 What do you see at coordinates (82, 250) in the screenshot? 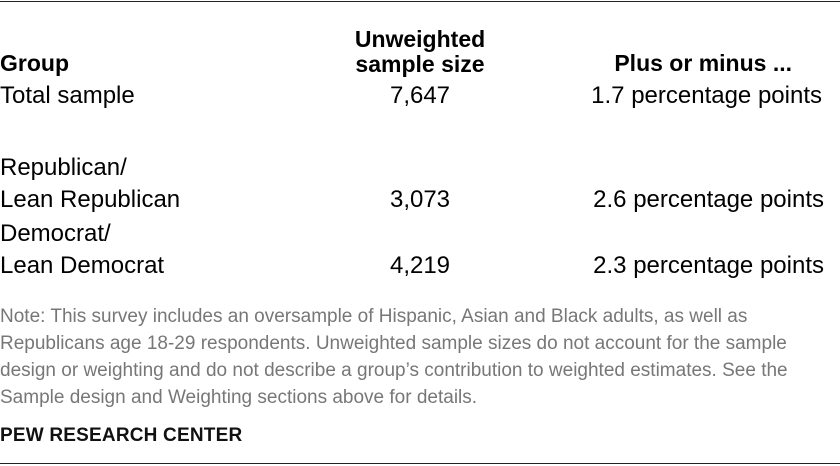
I see `row-democrat-group: Democrat/ Lean Democrat` at bounding box center [82, 250].